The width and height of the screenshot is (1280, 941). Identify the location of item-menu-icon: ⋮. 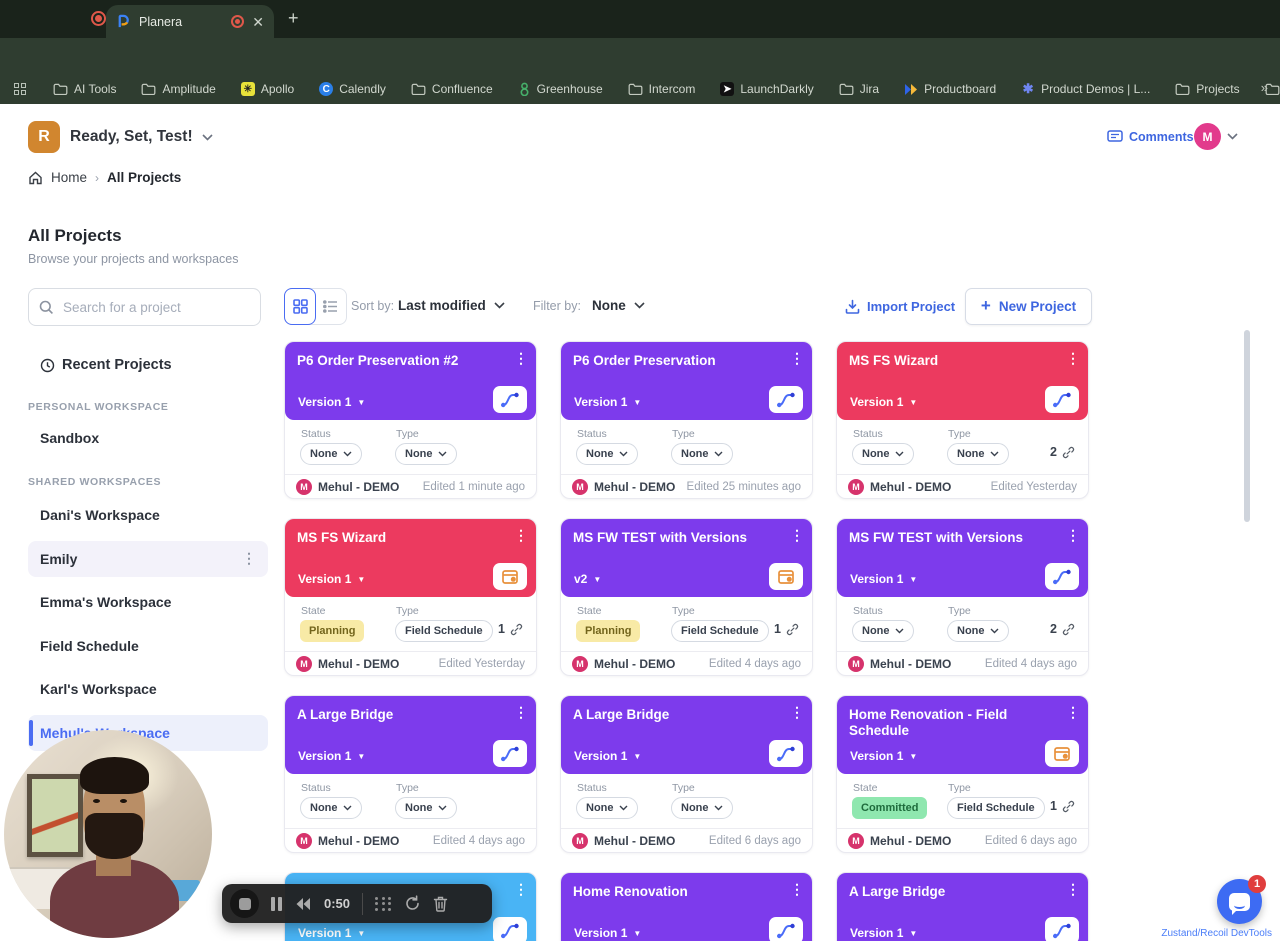
(249, 558).